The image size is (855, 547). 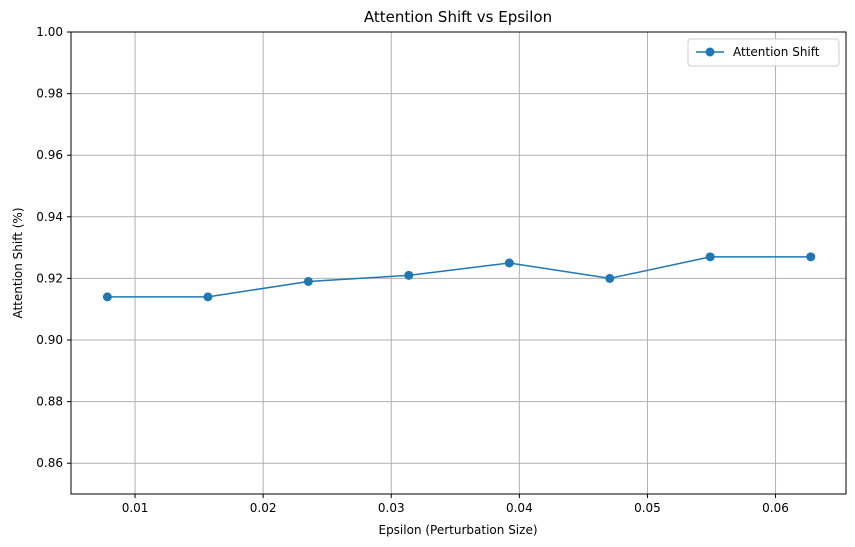 What do you see at coordinates (458, 17) in the screenshot?
I see `chart-title: Attention Shift vs Epsilon` at bounding box center [458, 17].